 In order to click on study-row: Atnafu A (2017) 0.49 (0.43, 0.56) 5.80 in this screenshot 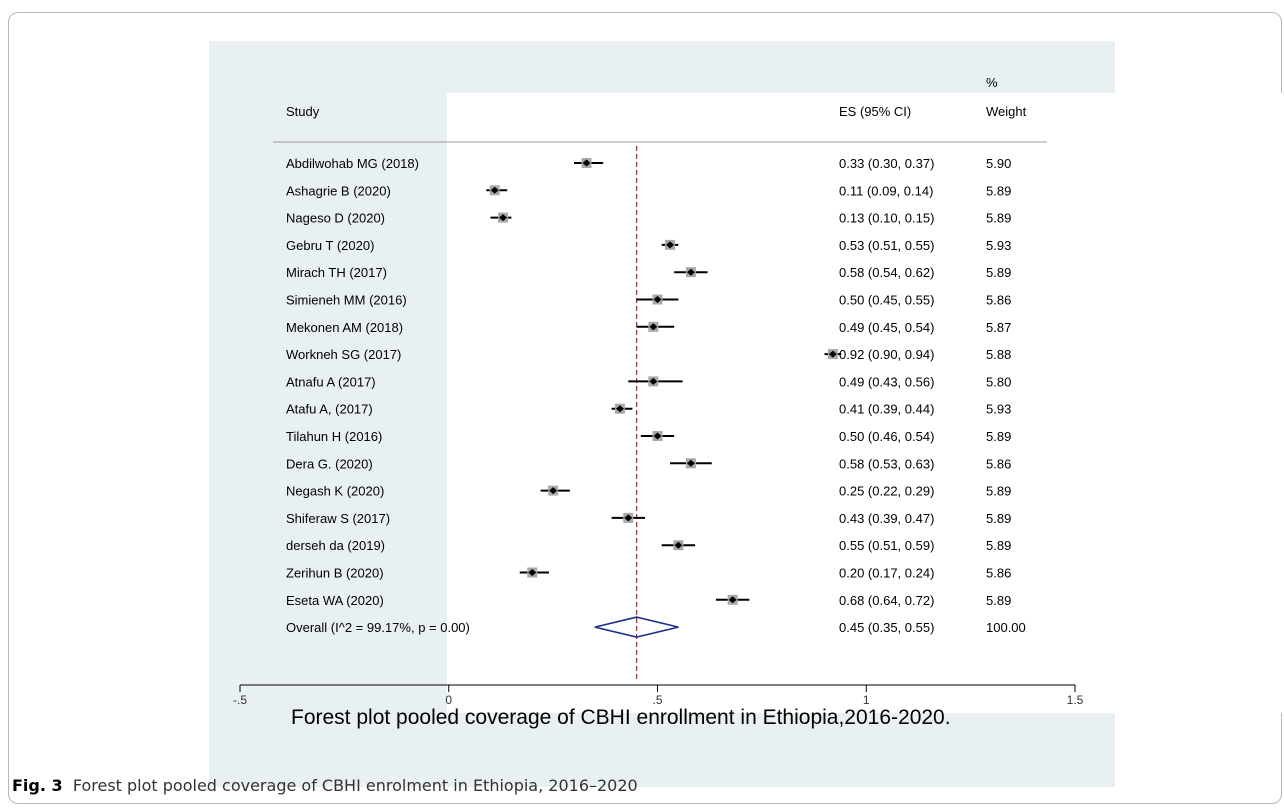, I will do `click(648, 381)`.